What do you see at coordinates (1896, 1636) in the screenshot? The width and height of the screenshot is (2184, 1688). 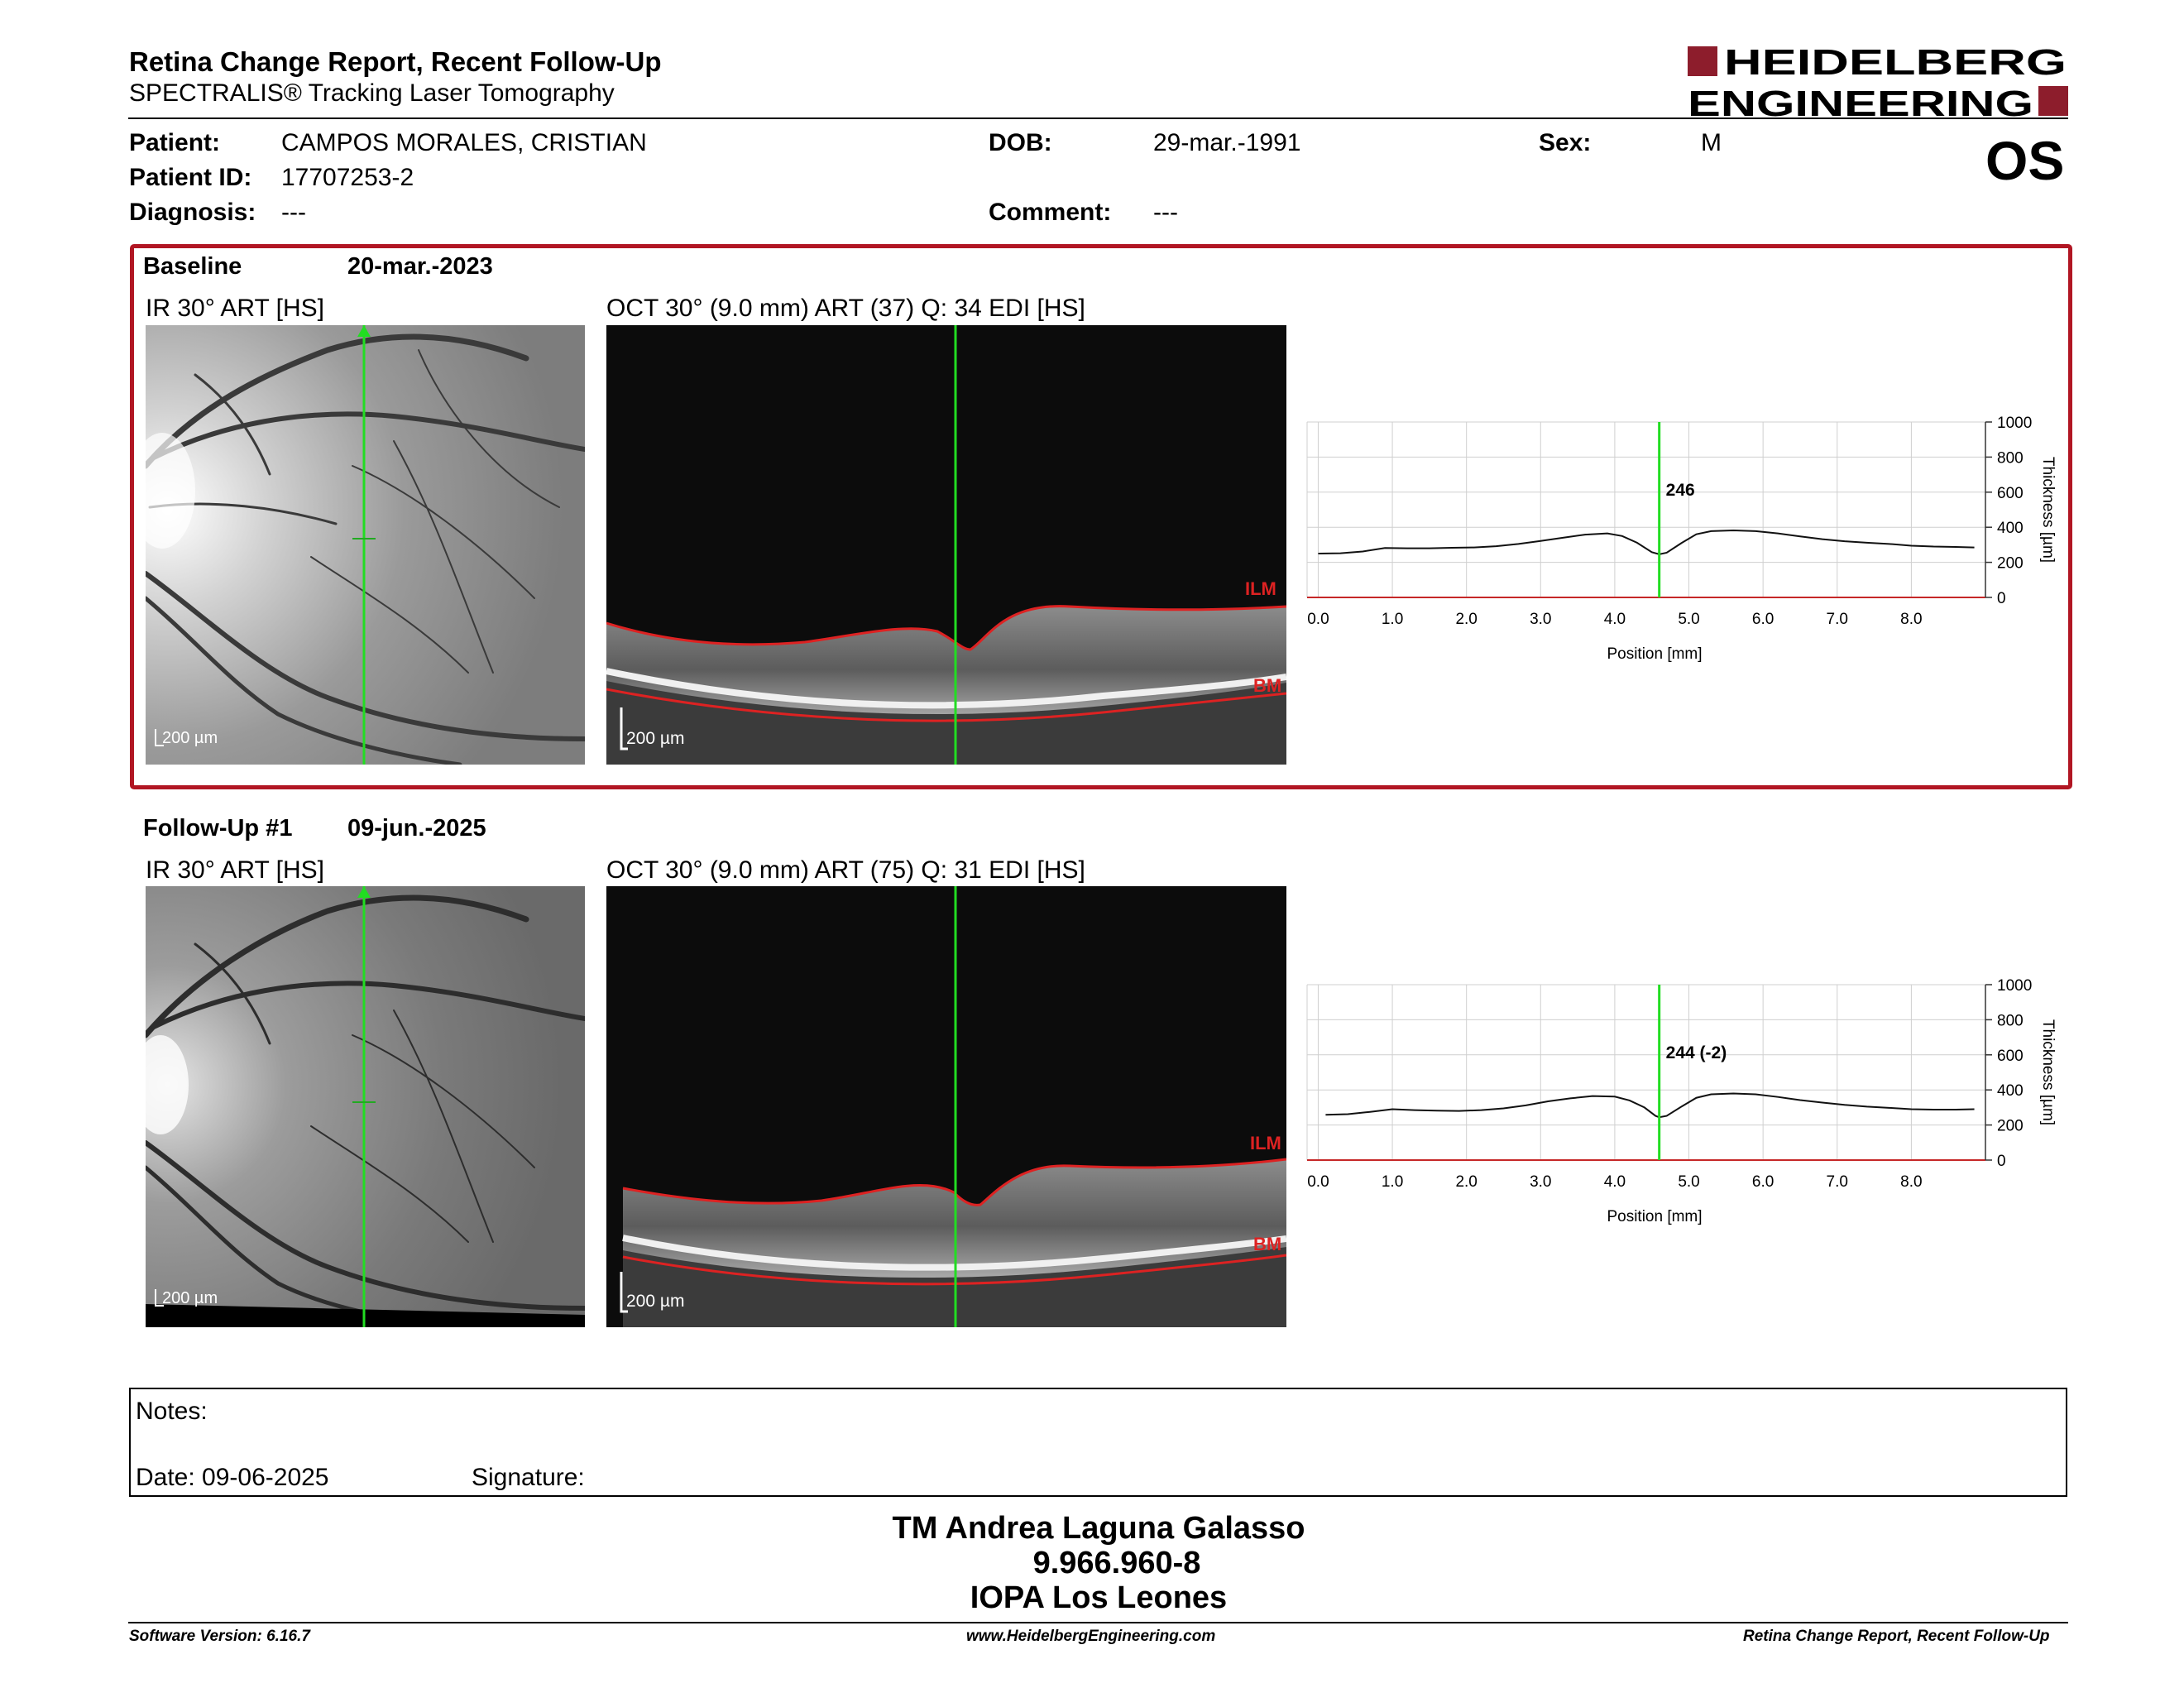 I see `footer-report-name: Retina Change Report, Recent Follow-Up` at bounding box center [1896, 1636].